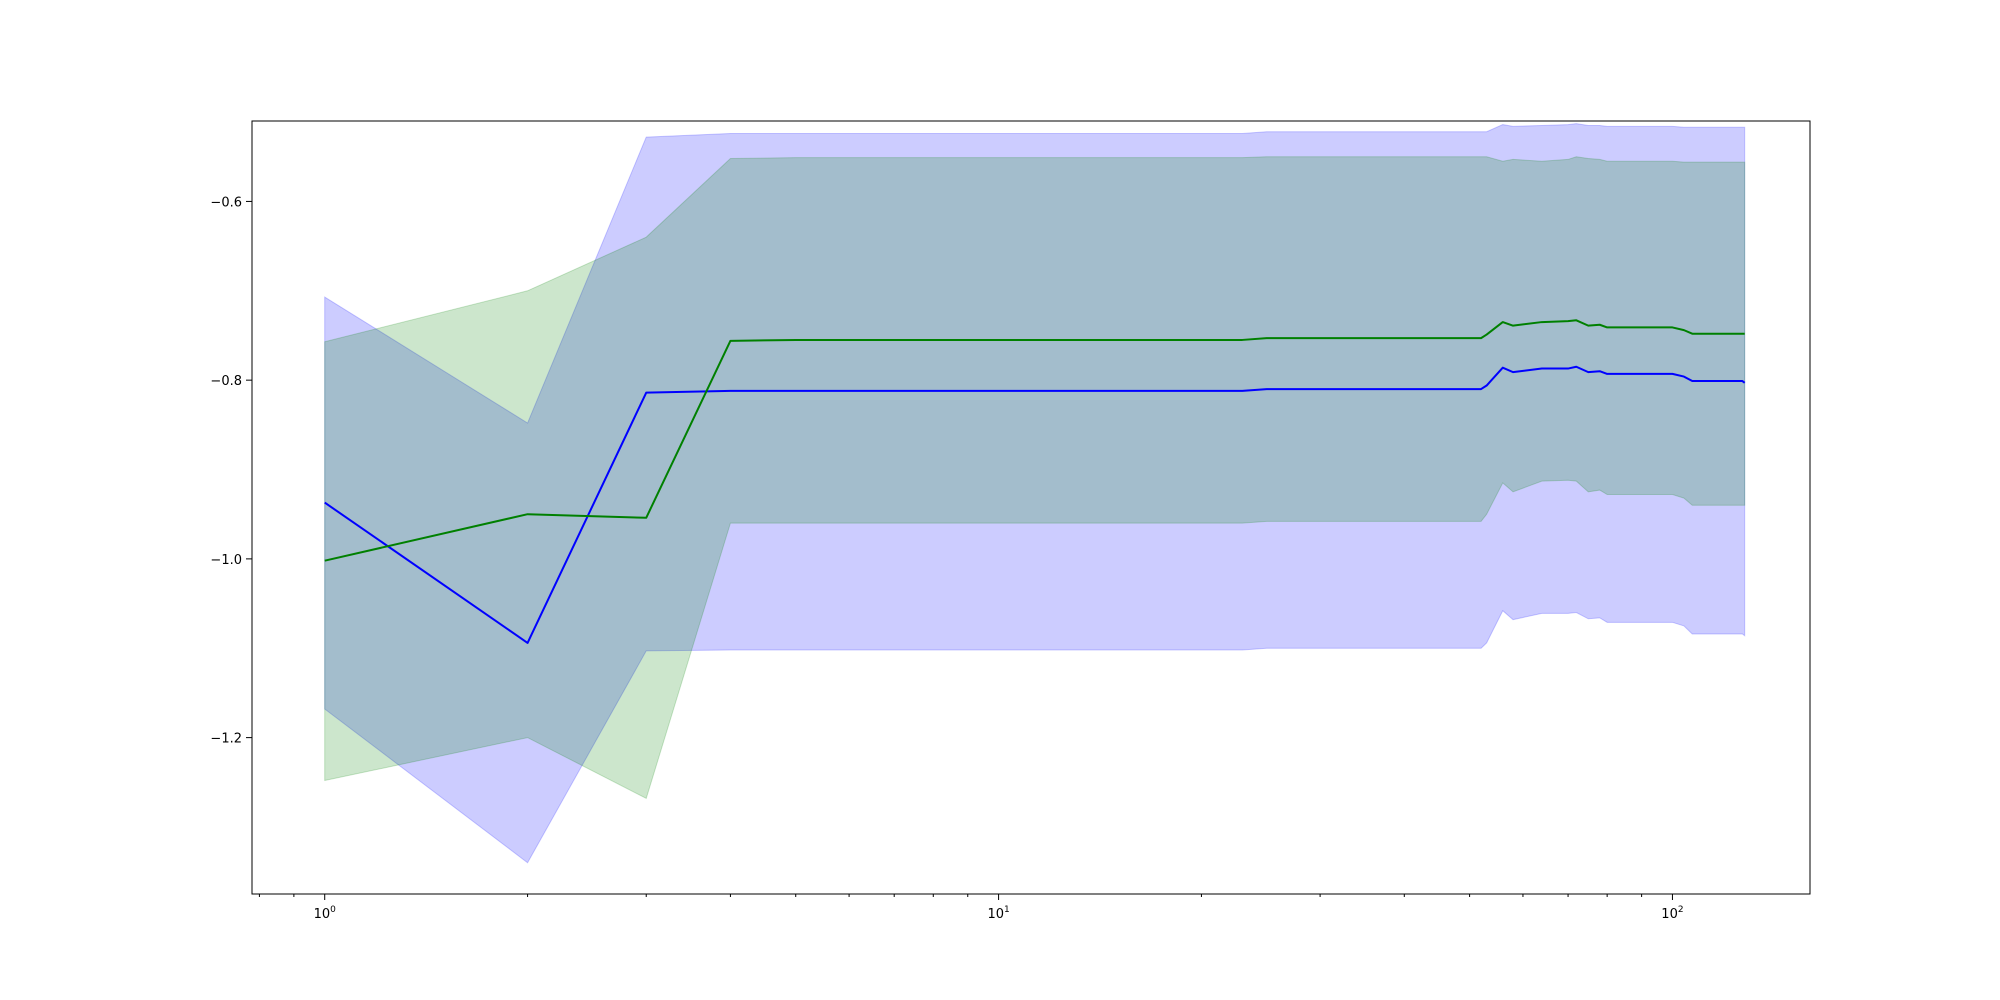  I want to click on x-tick-label: 10¹, so click(998, 913).